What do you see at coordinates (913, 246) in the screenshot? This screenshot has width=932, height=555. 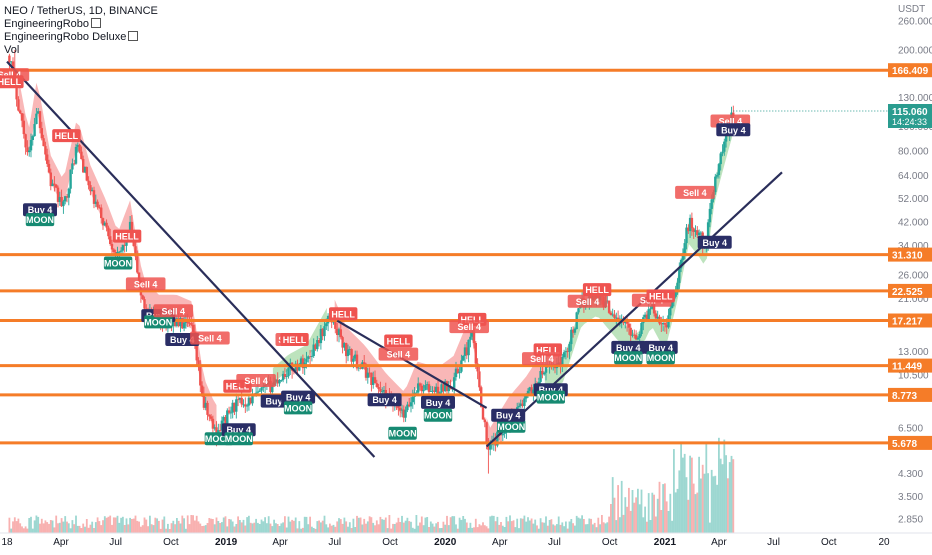 I see `price-axis-tick: 34.000` at bounding box center [913, 246].